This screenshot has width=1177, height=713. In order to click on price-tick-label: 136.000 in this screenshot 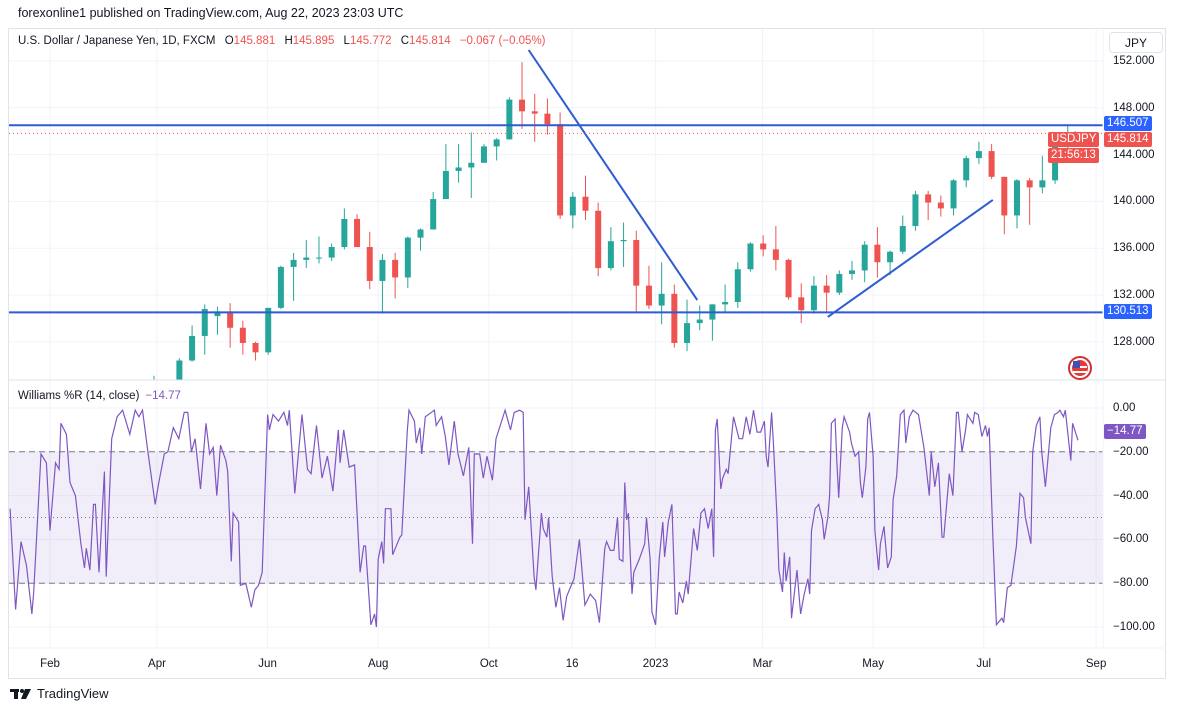, I will do `click(1134, 248)`.